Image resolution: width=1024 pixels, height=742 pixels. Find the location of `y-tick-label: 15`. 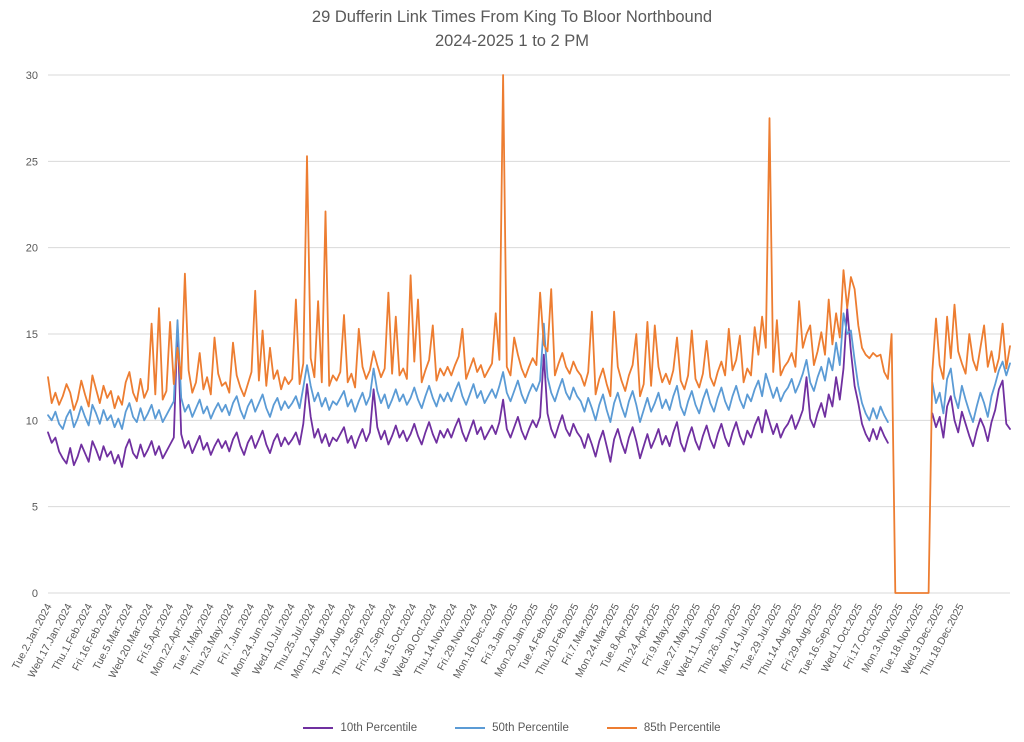

y-tick-label: 15 is located at coordinates (32, 335).